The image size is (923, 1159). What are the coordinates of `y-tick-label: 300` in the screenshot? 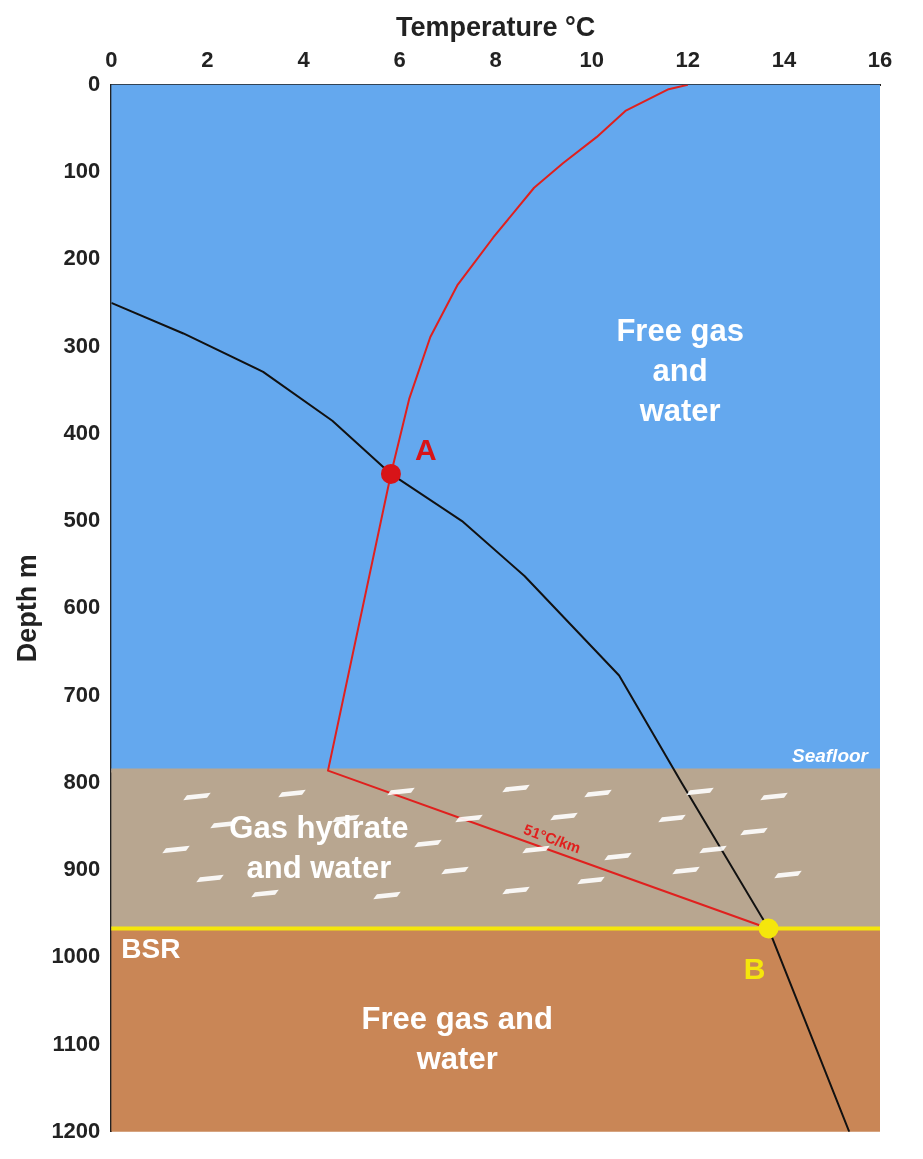 It's located at (82, 345).